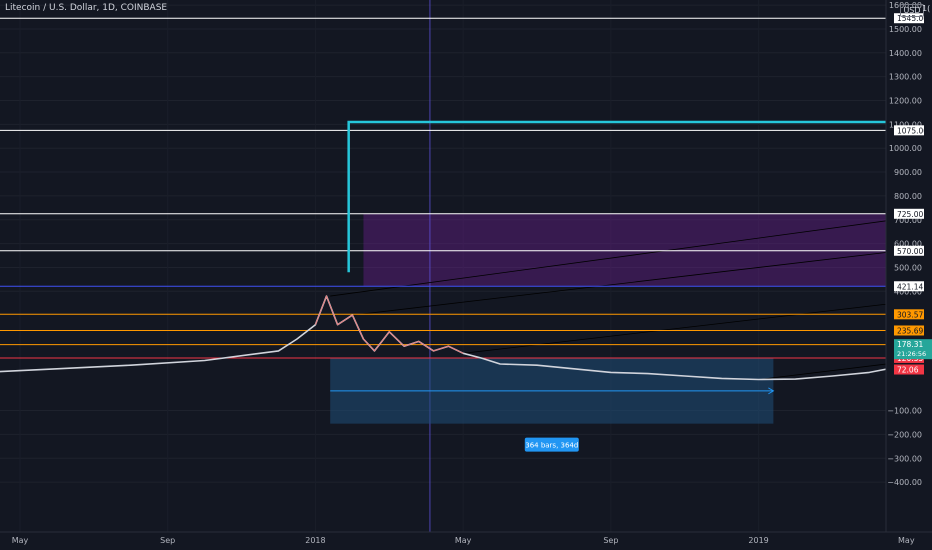 This screenshot has height=550, width=932. Describe the element at coordinates (905, 77) in the screenshot. I see `y-tick-label: 1300.00` at that location.